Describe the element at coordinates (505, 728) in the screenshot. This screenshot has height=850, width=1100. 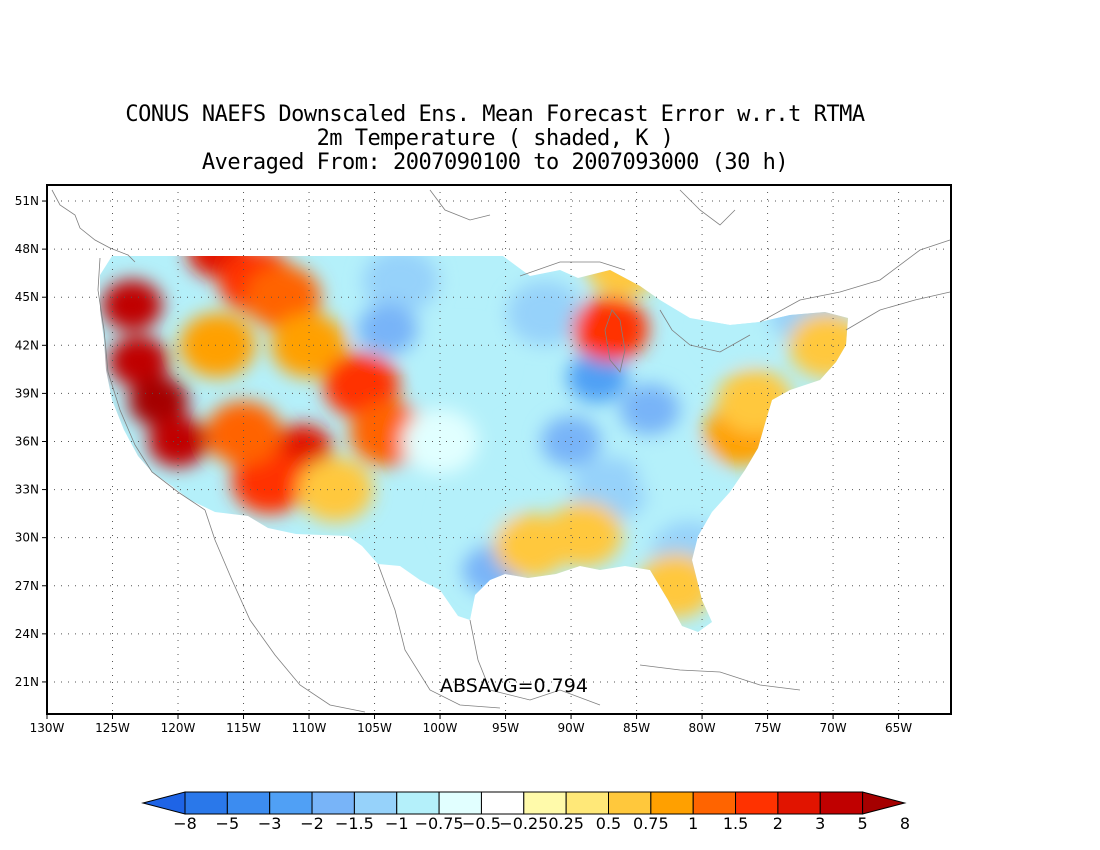
I see `lon-tick-label: 95W` at that location.